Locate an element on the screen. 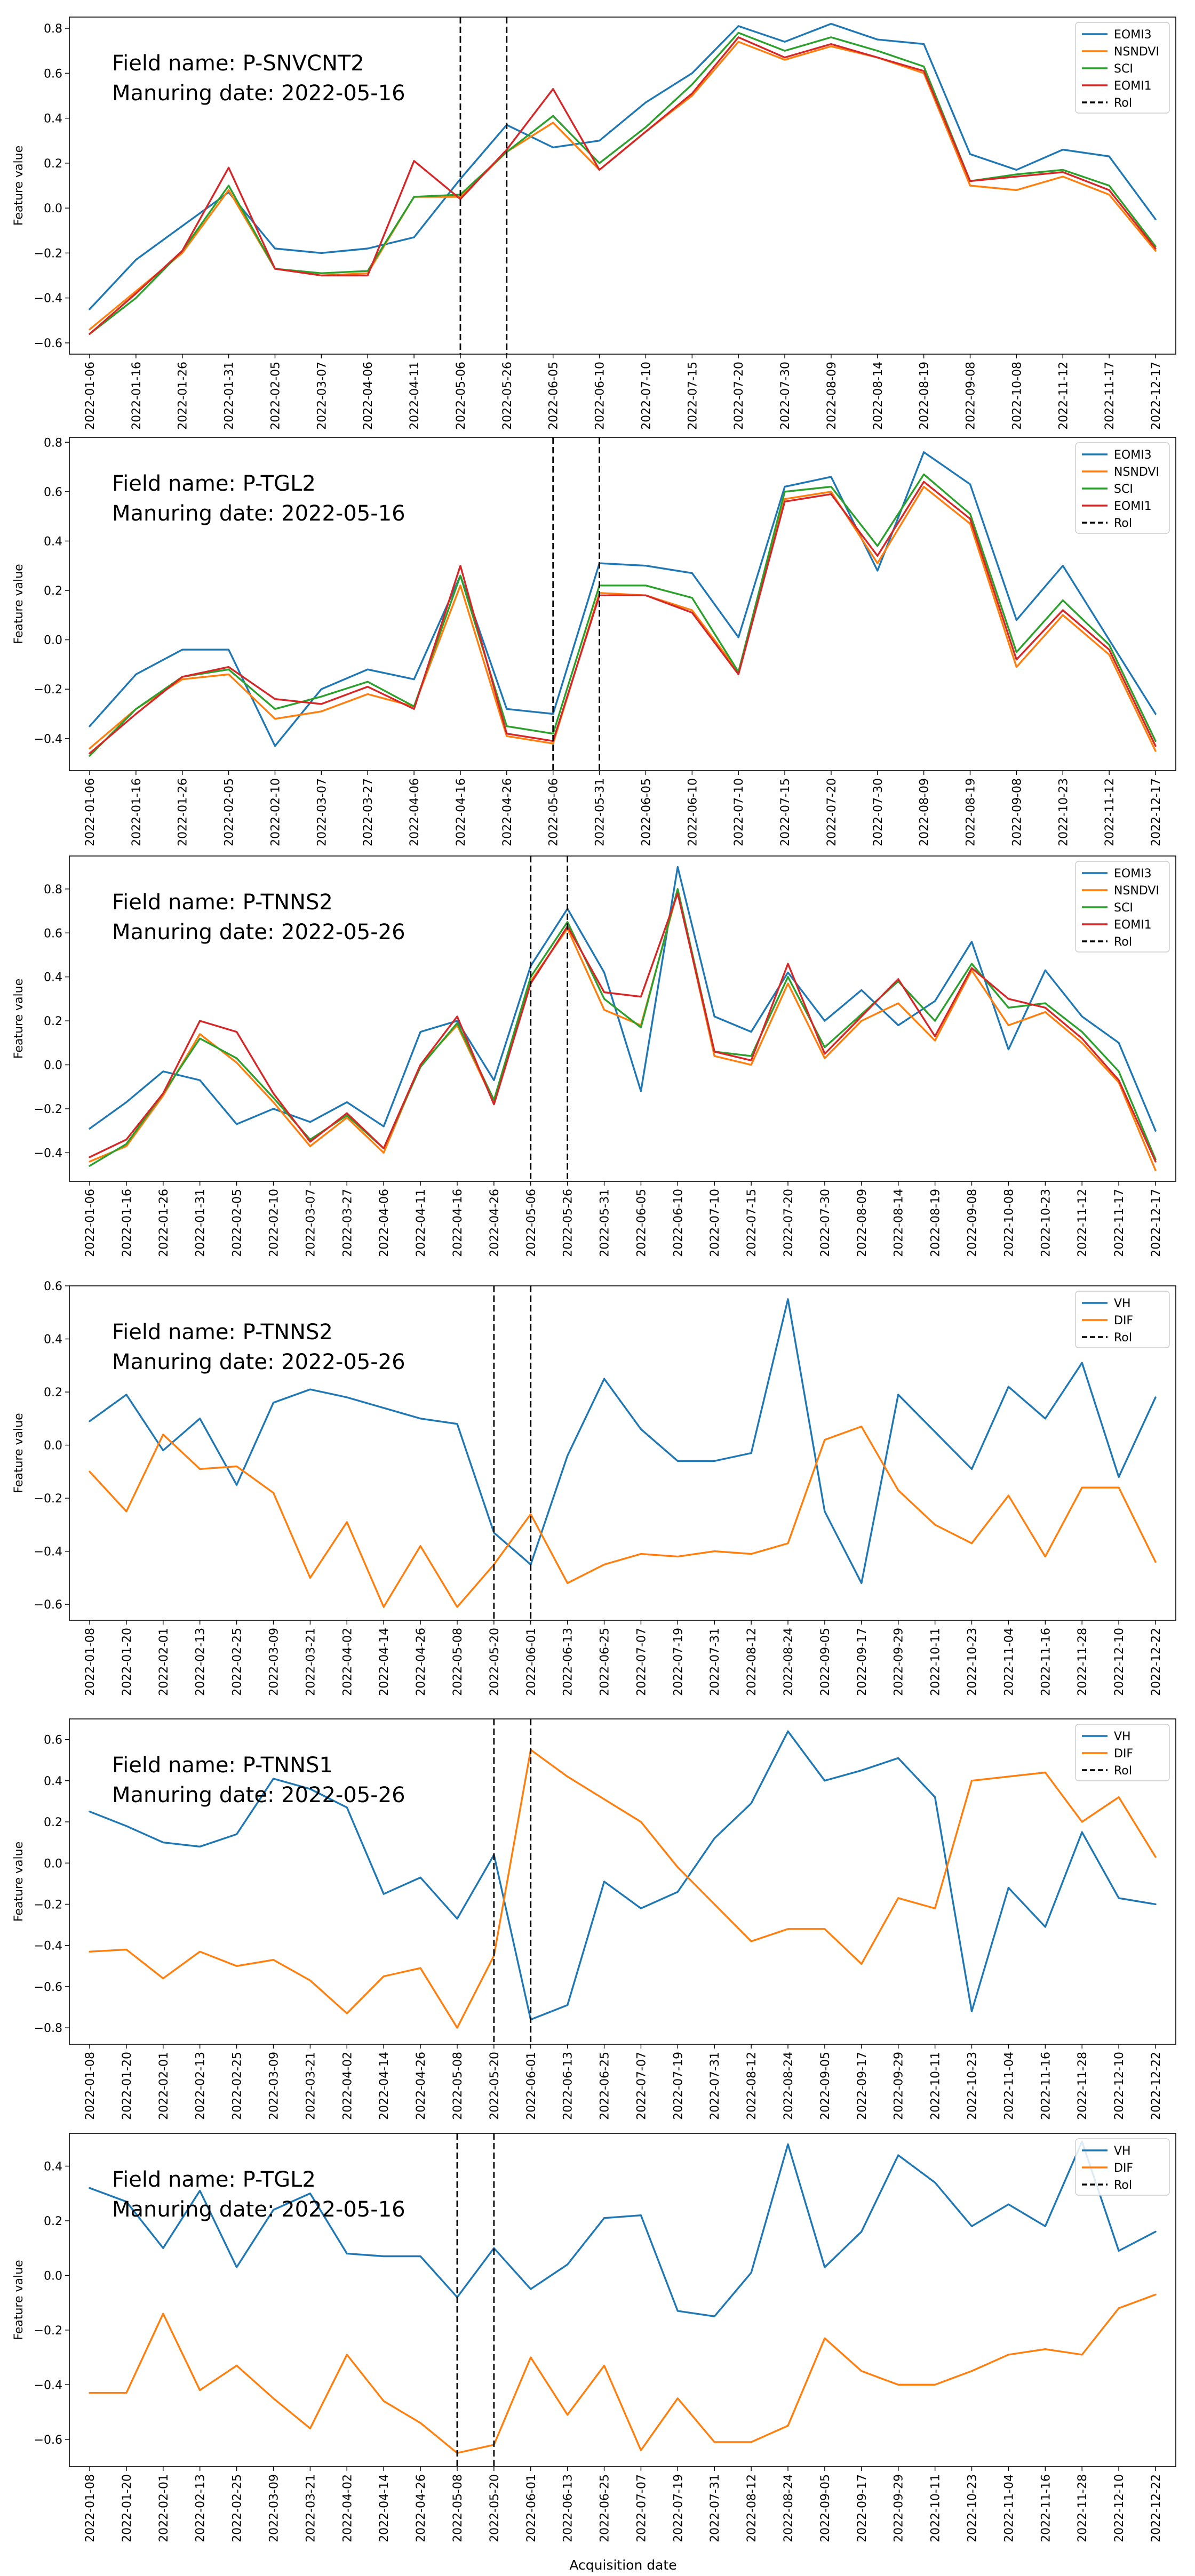 This screenshot has height=2576, width=1195. x-tick-label: 2022-12-22 is located at coordinates (1156, 1662).